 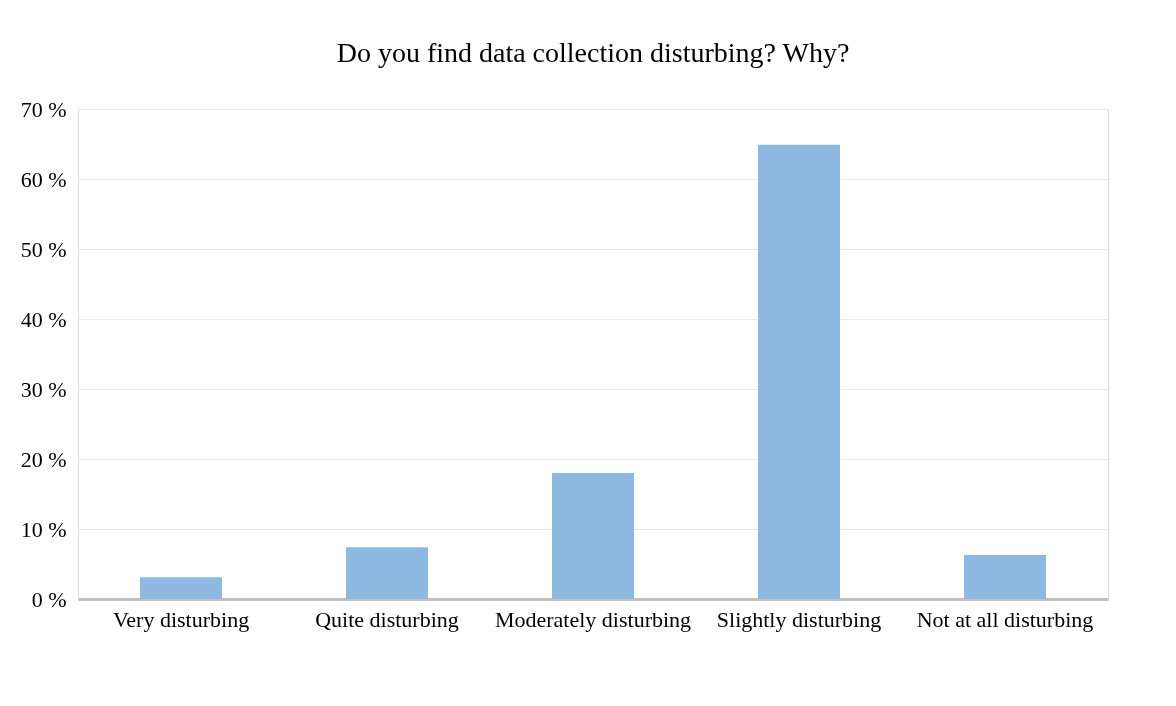 What do you see at coordinates (181, 619) in the screenshot?
I see `x-tick-label: Very disturbing` at bounding box center [181, 619].